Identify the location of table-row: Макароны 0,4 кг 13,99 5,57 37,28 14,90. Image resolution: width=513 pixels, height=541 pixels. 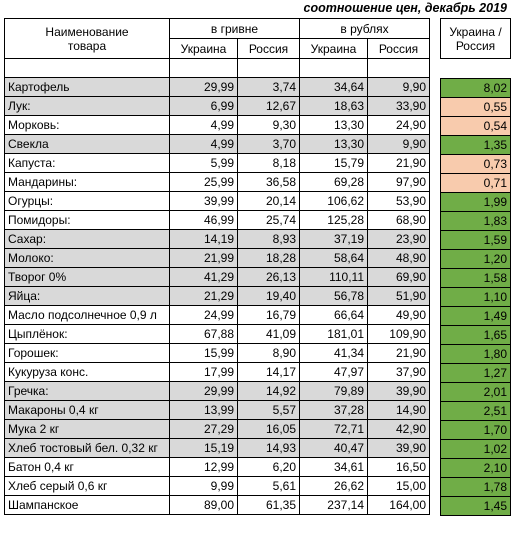
(217, 410).